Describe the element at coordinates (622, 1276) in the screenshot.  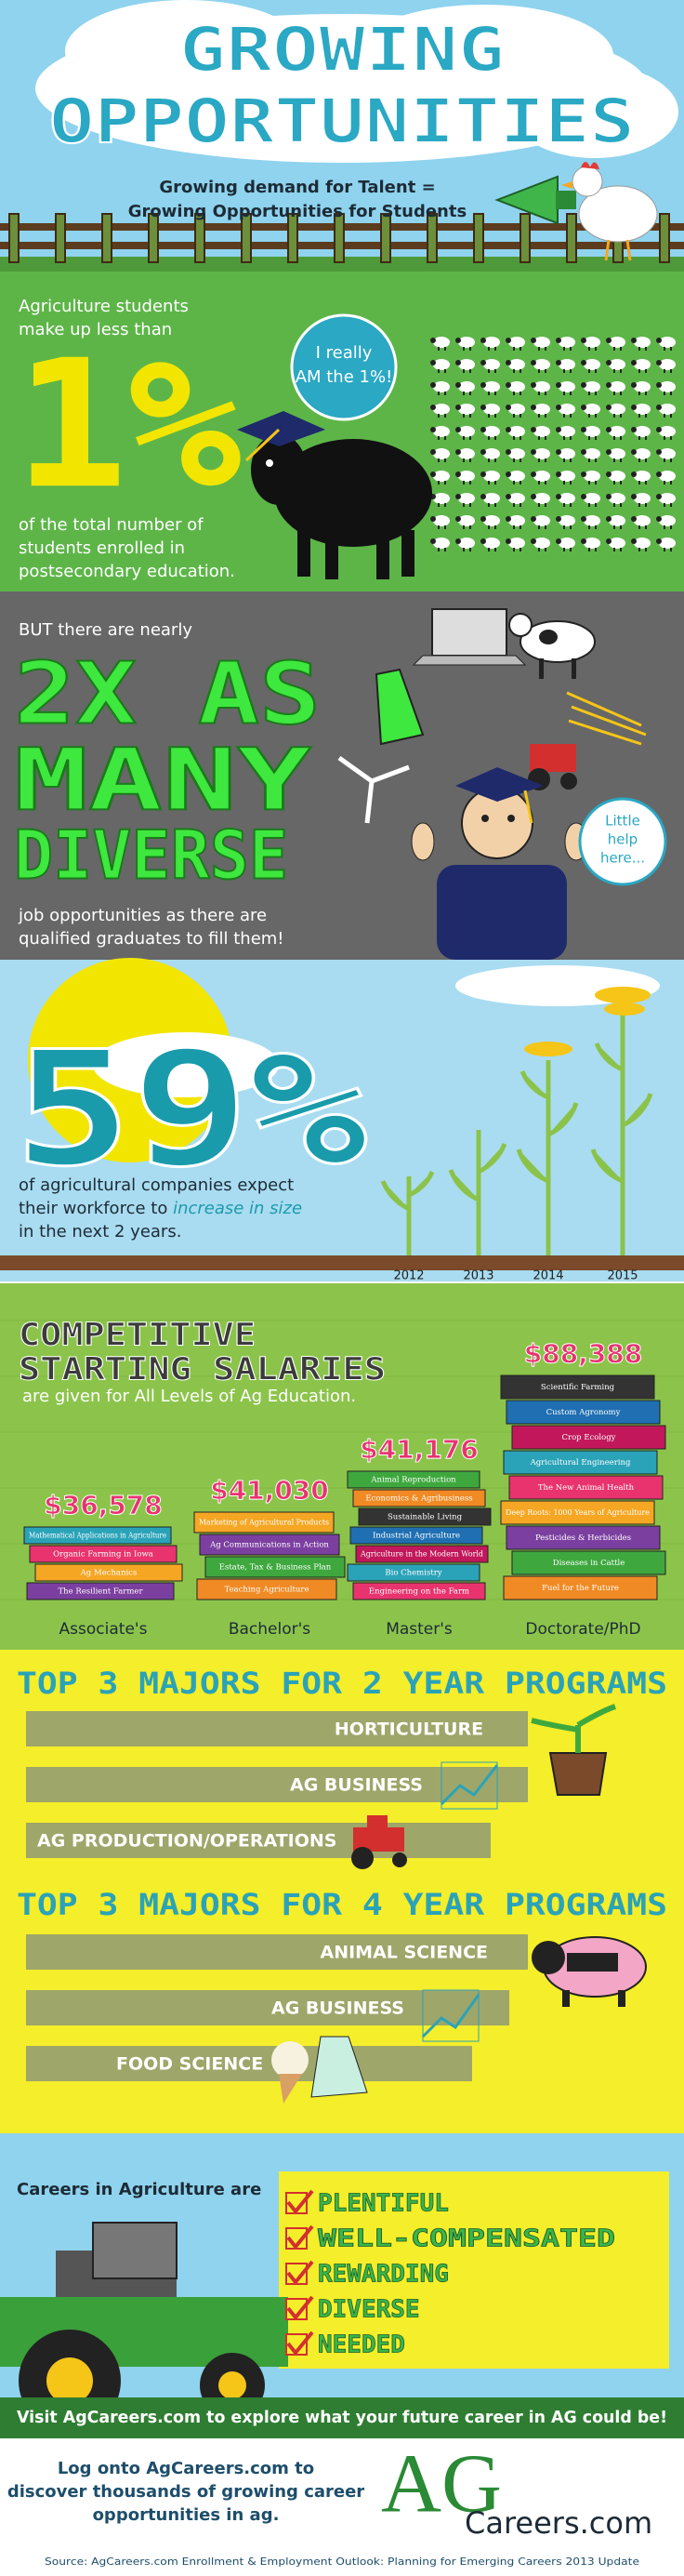
I see `year-label: 2015` at that location.